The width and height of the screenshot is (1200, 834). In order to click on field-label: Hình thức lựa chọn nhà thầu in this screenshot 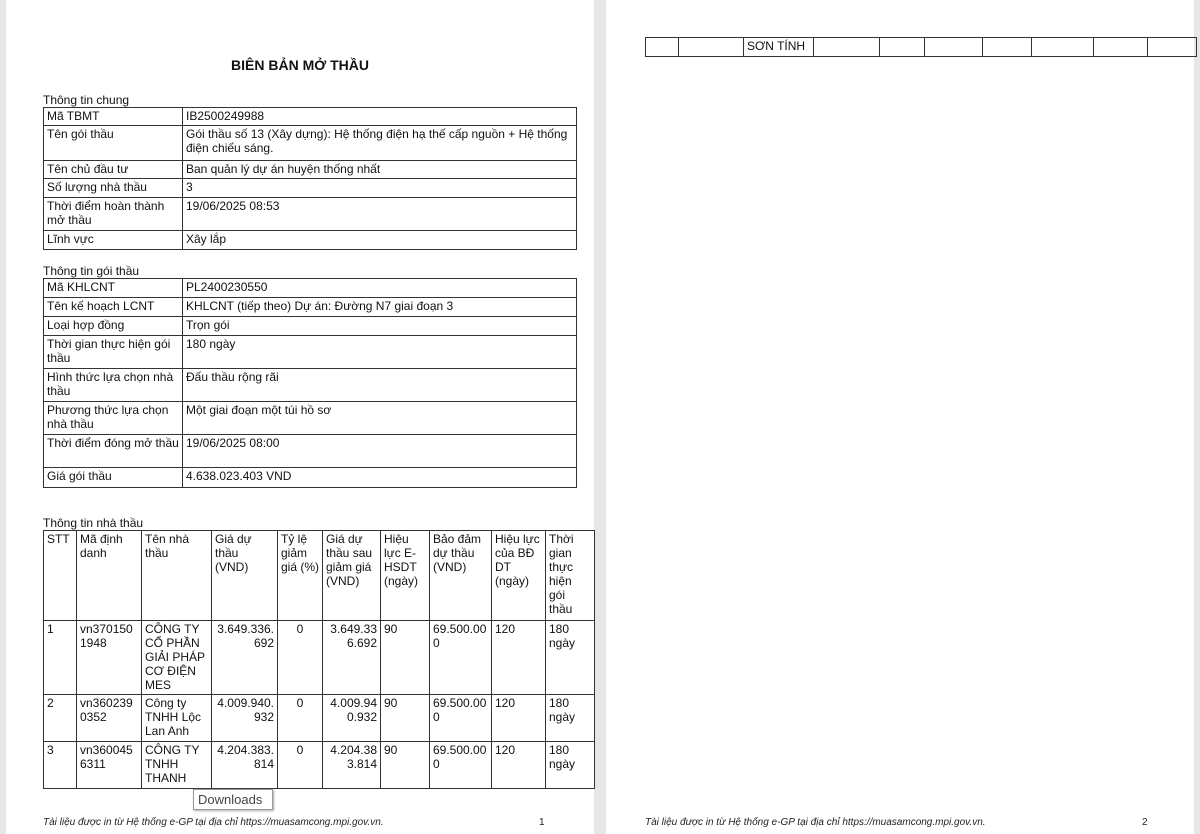, I will do `click(113, 385)`.